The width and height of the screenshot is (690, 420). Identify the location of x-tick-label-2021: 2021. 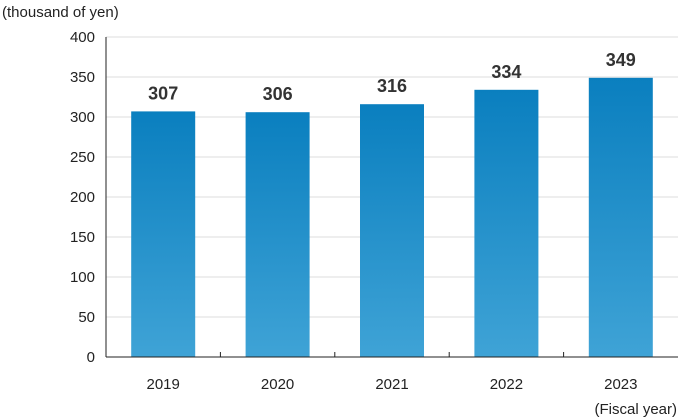
(391, 384).